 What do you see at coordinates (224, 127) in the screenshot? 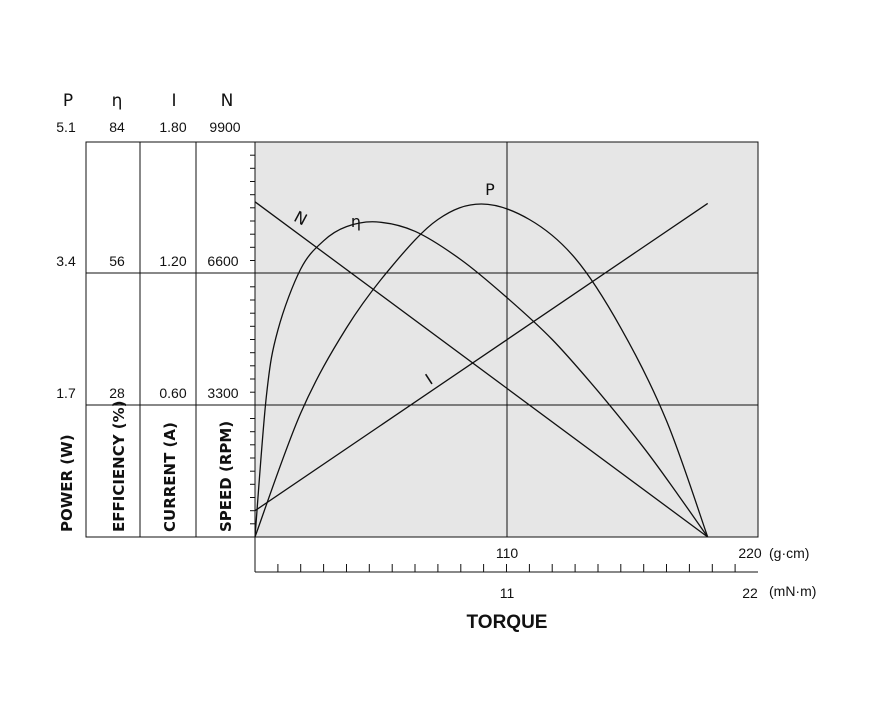
I see `speed-tick-top: 9900` at bounding box center [224, 127].